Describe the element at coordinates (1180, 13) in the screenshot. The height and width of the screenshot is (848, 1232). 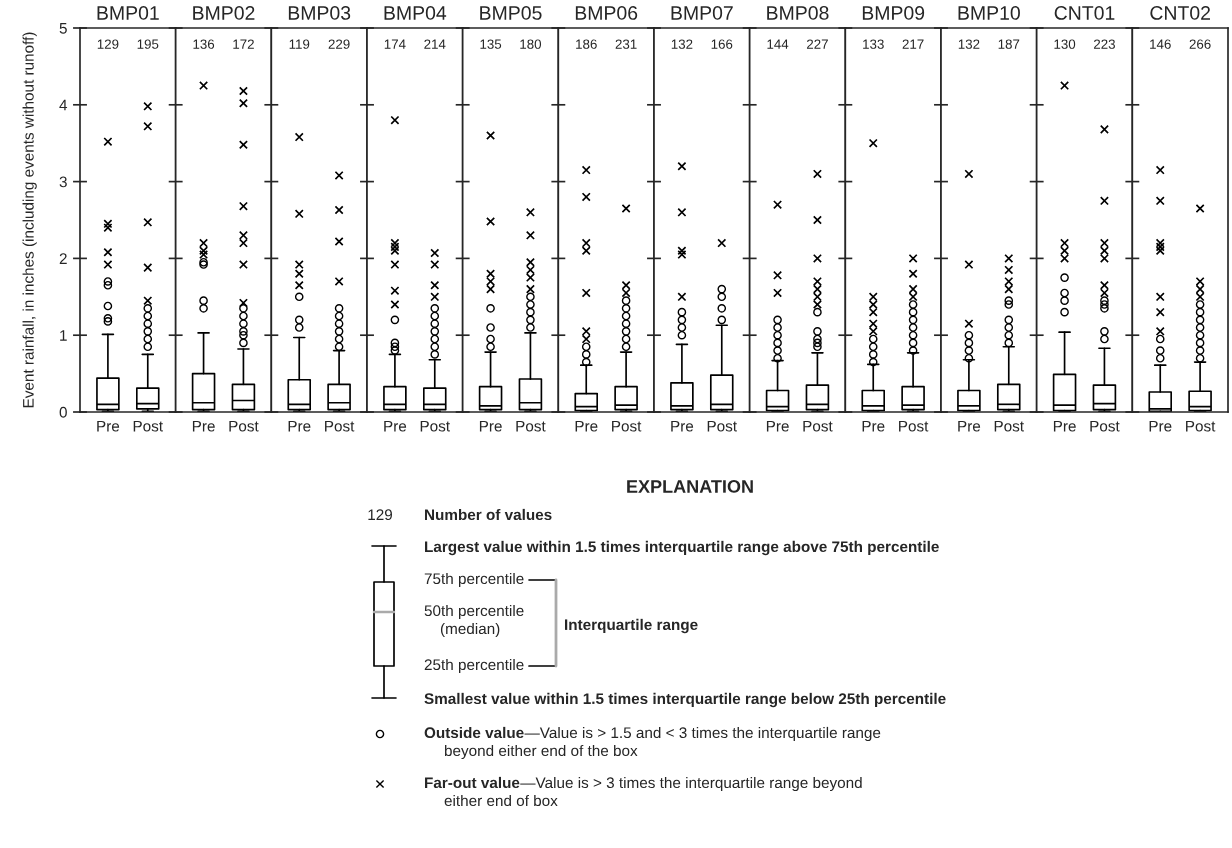
I see `chart-title: CNT02` at that location.